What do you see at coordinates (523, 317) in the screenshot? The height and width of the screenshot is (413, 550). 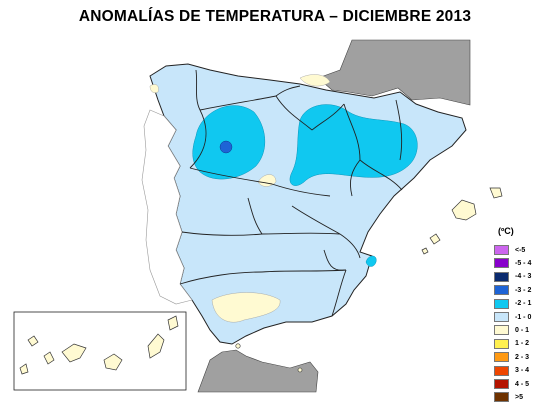 I see `legend-label: -1 - 0` at bounding box center [523, 317].